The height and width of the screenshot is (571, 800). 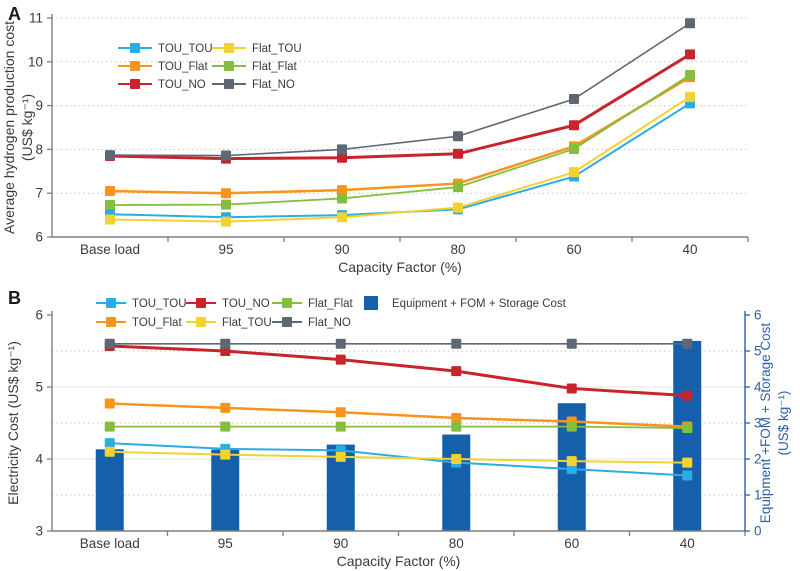 I want to click on y-tick-label: 10, so click(x=35, y=61).